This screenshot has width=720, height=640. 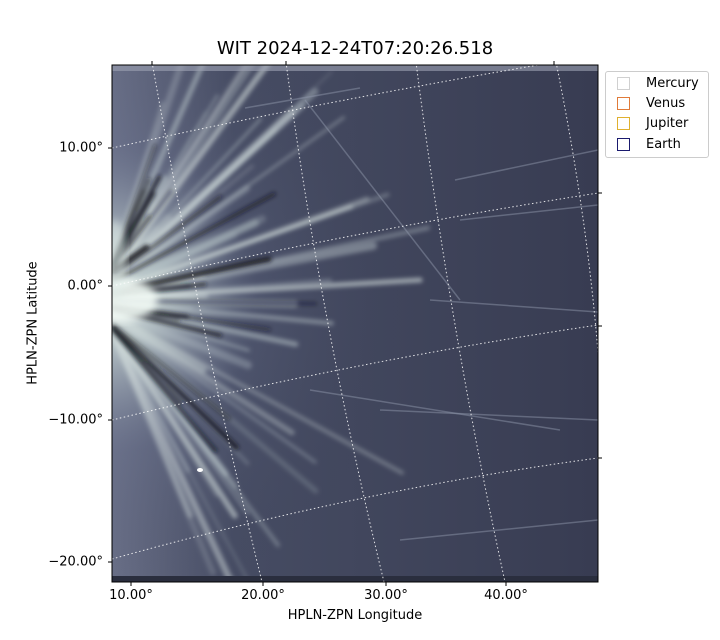 What do you see at coordinates (263, 595) in the screenshot?
I see `x-tick-label: 20.00°` at bounding box center [263, 595].